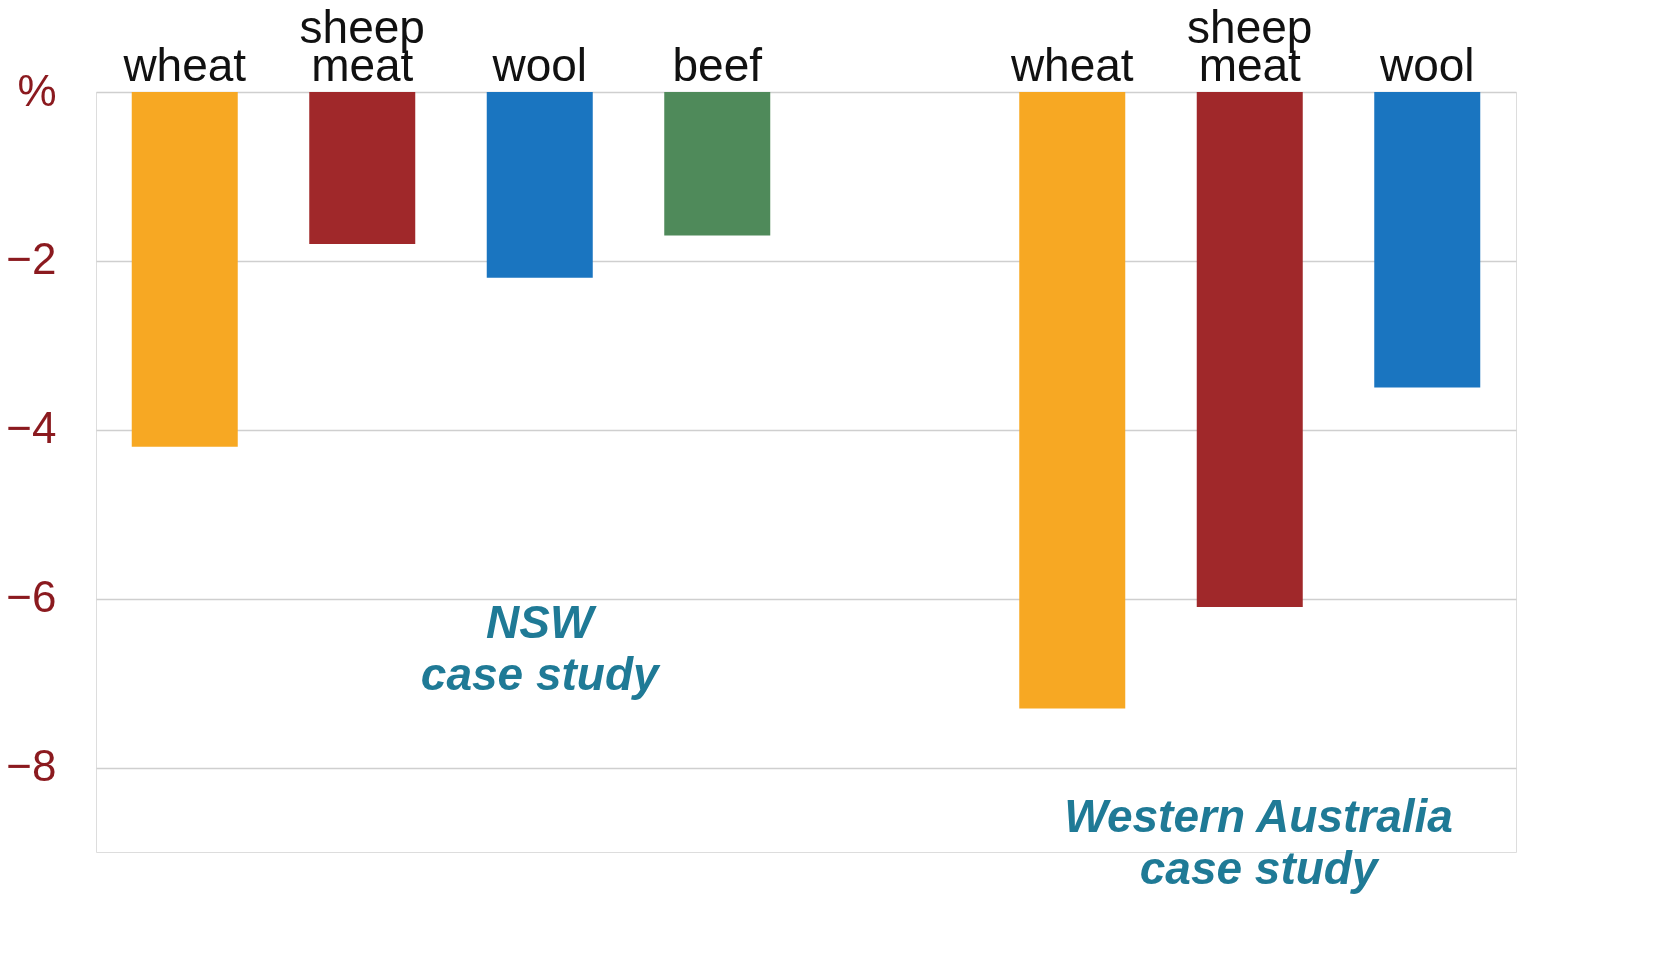 The width and height of the screenshot is (1658, 972). What do you see at coordinates (1258, 842) in the screenshot?
I see `annotation: Western Australia case study` at bounding box center [1258, 842].